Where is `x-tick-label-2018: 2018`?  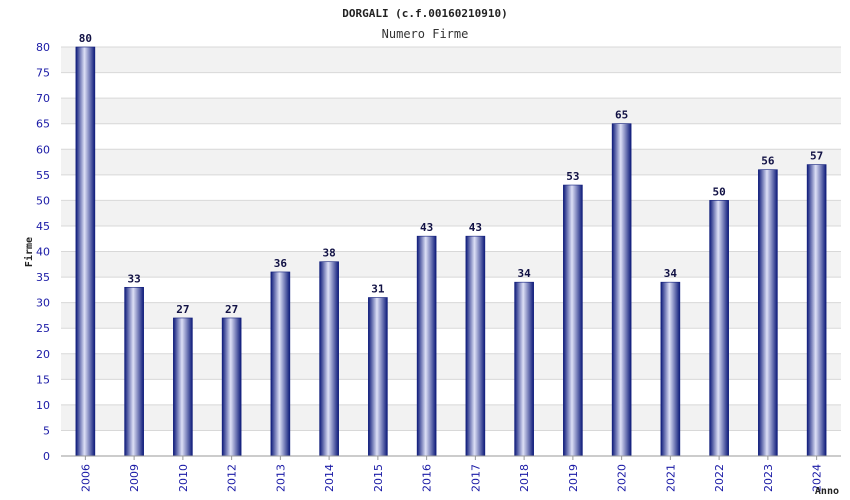
x-tick-label-2018: 2018 is located at coordinates (524, 478).